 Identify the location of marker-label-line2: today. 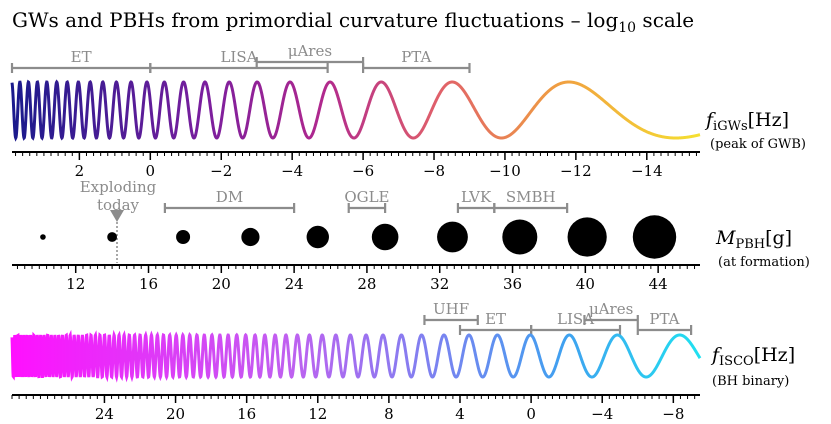
(118, 205).